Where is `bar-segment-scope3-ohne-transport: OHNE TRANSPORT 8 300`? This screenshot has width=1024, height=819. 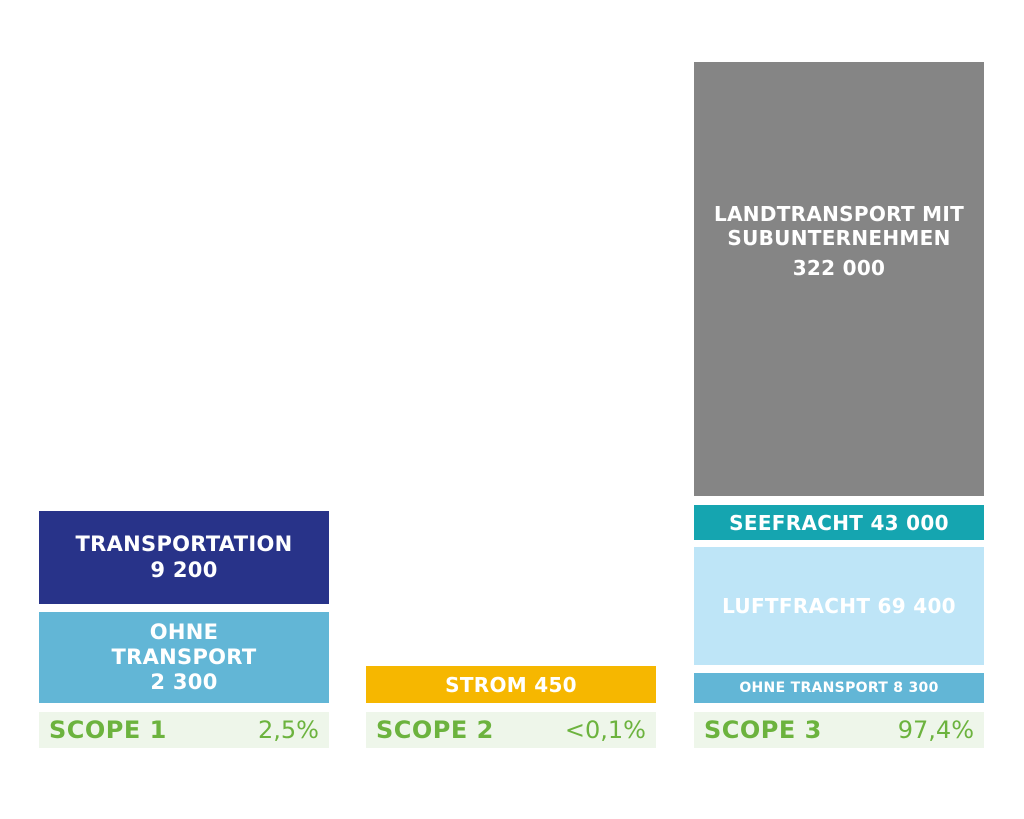 bar-segment-scope3-ohne-transport: OHNE TRANSPORT 8 300 is located at coordinates (839, 688).